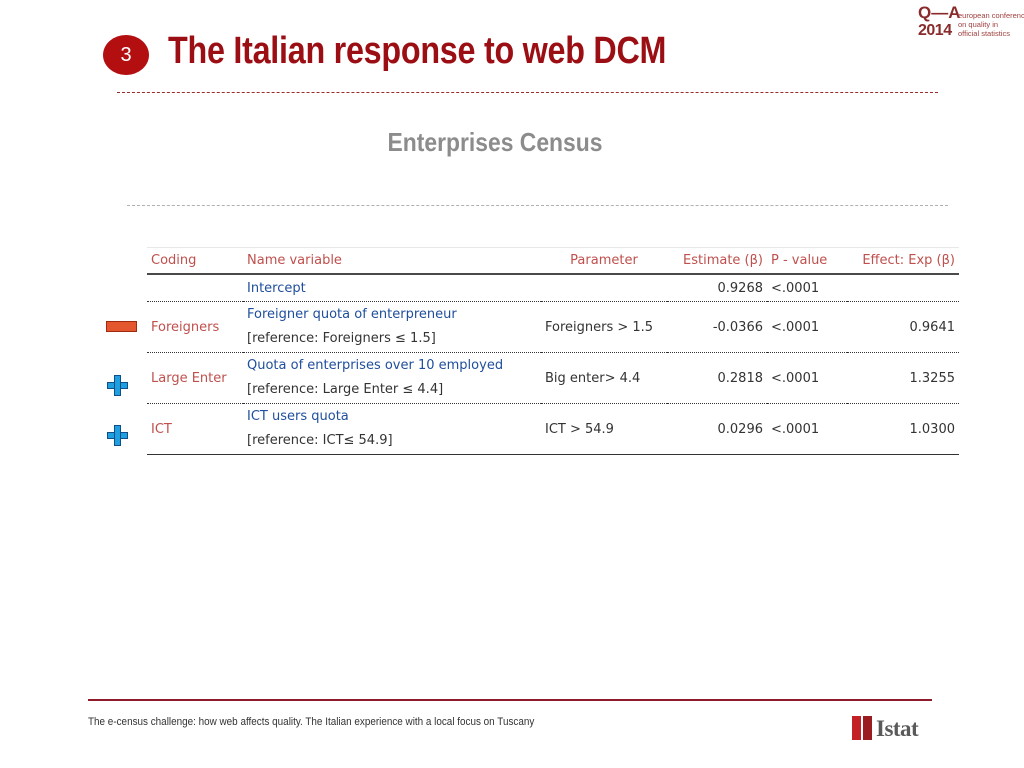 The height and width of the screenshot is (768, 1024). What do you see at coordinates (352, 314) in the screenshot?
I see `variable-name: Foreigner quota of enterpreneur` at bounding box center [352, 314].